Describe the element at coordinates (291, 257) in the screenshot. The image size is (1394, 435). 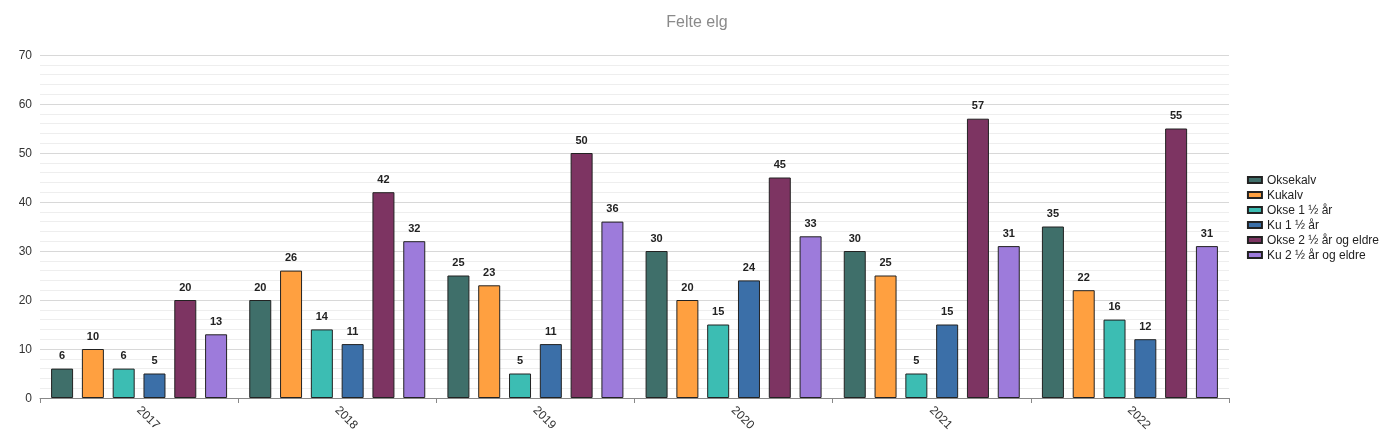
I see `data-label: 26` at that location.